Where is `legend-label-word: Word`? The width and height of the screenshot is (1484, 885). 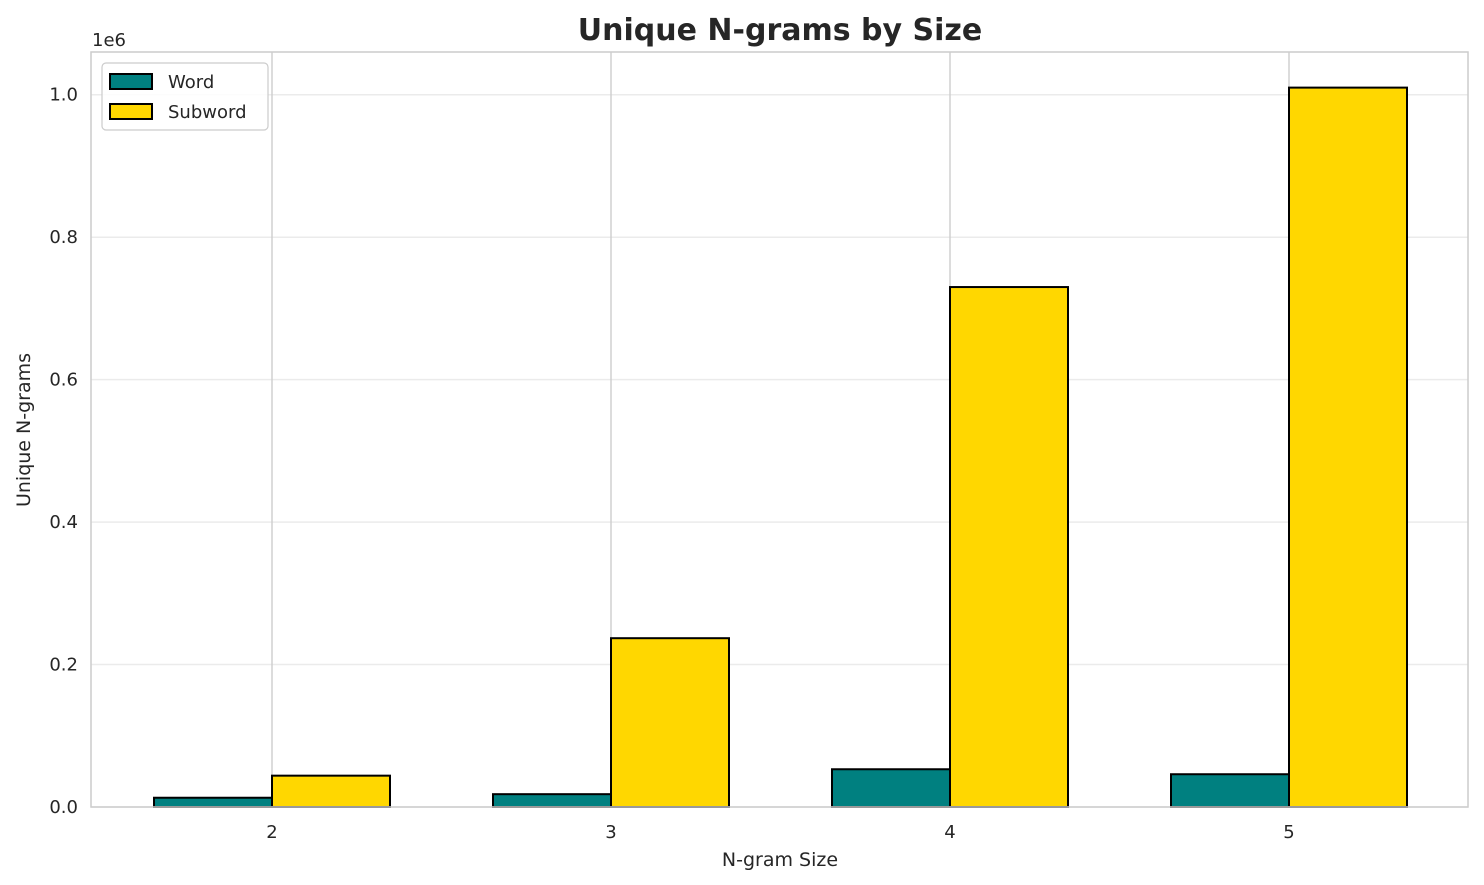 legend-label-word: Word is located at coordinates (191, 82).